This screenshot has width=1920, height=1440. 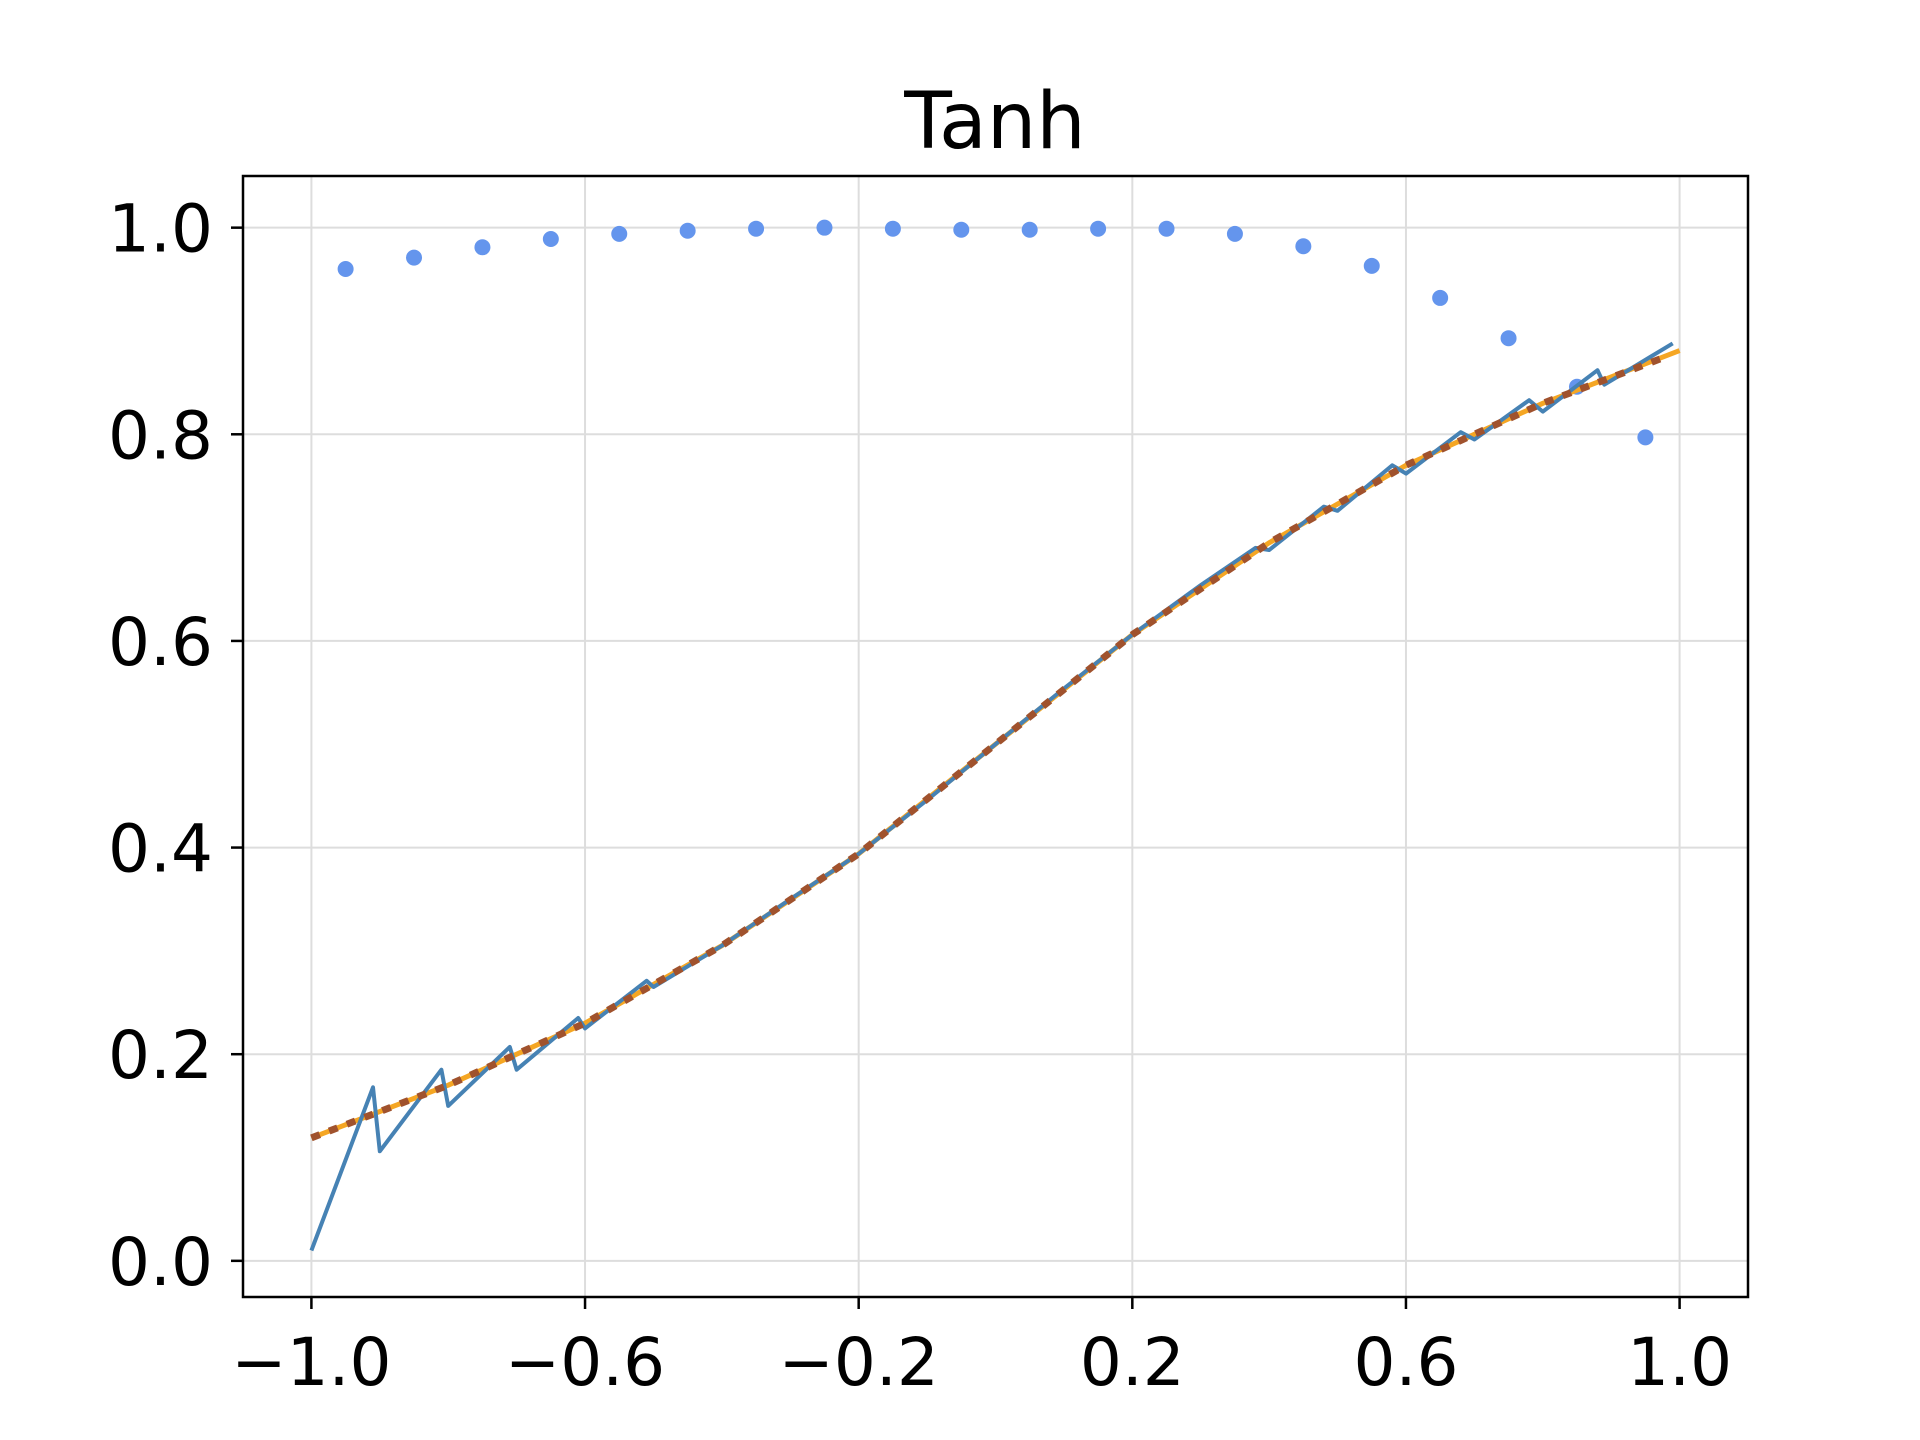 What do you see at coordinates (160, 229) in the screenshot?
I see `y-tick-label: 1.0` at bounding box center [160, 229].